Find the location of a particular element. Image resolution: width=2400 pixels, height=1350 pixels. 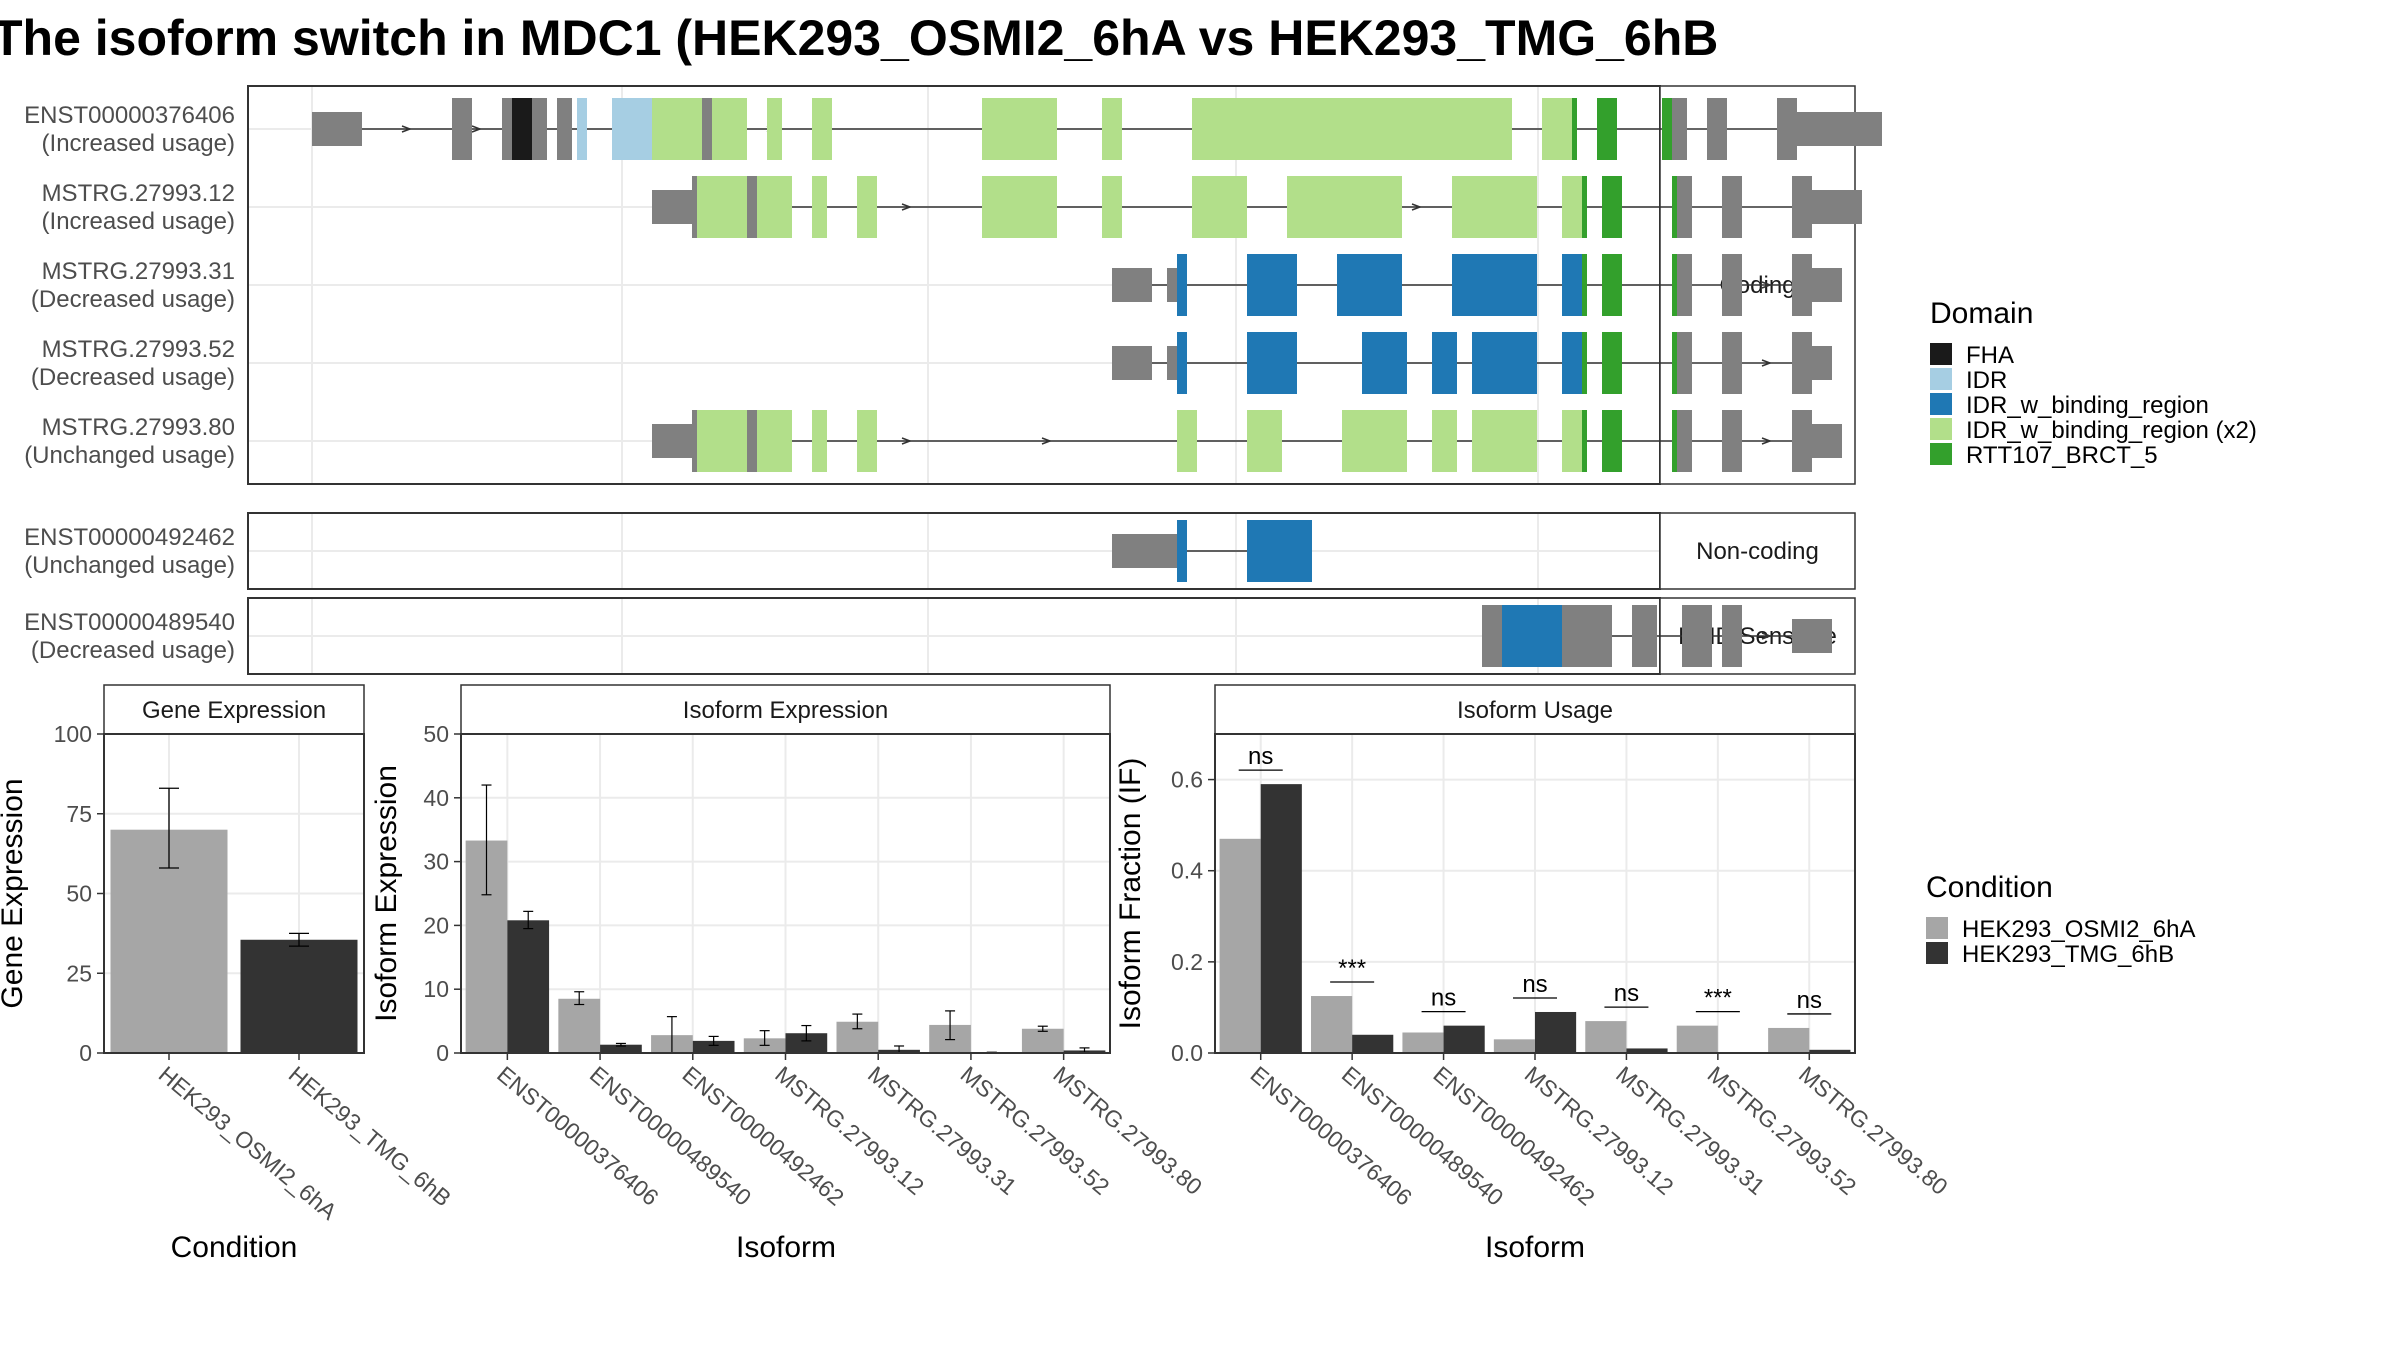

x-tick-label: MSTRG.27993.52 is located at coordinates (1782, 1130).